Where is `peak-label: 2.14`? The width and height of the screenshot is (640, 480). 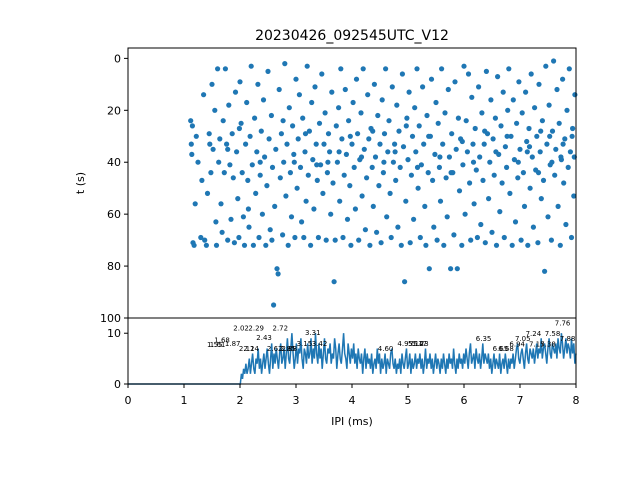 peak-label: 2.14 is located at coordinates (251, 349).